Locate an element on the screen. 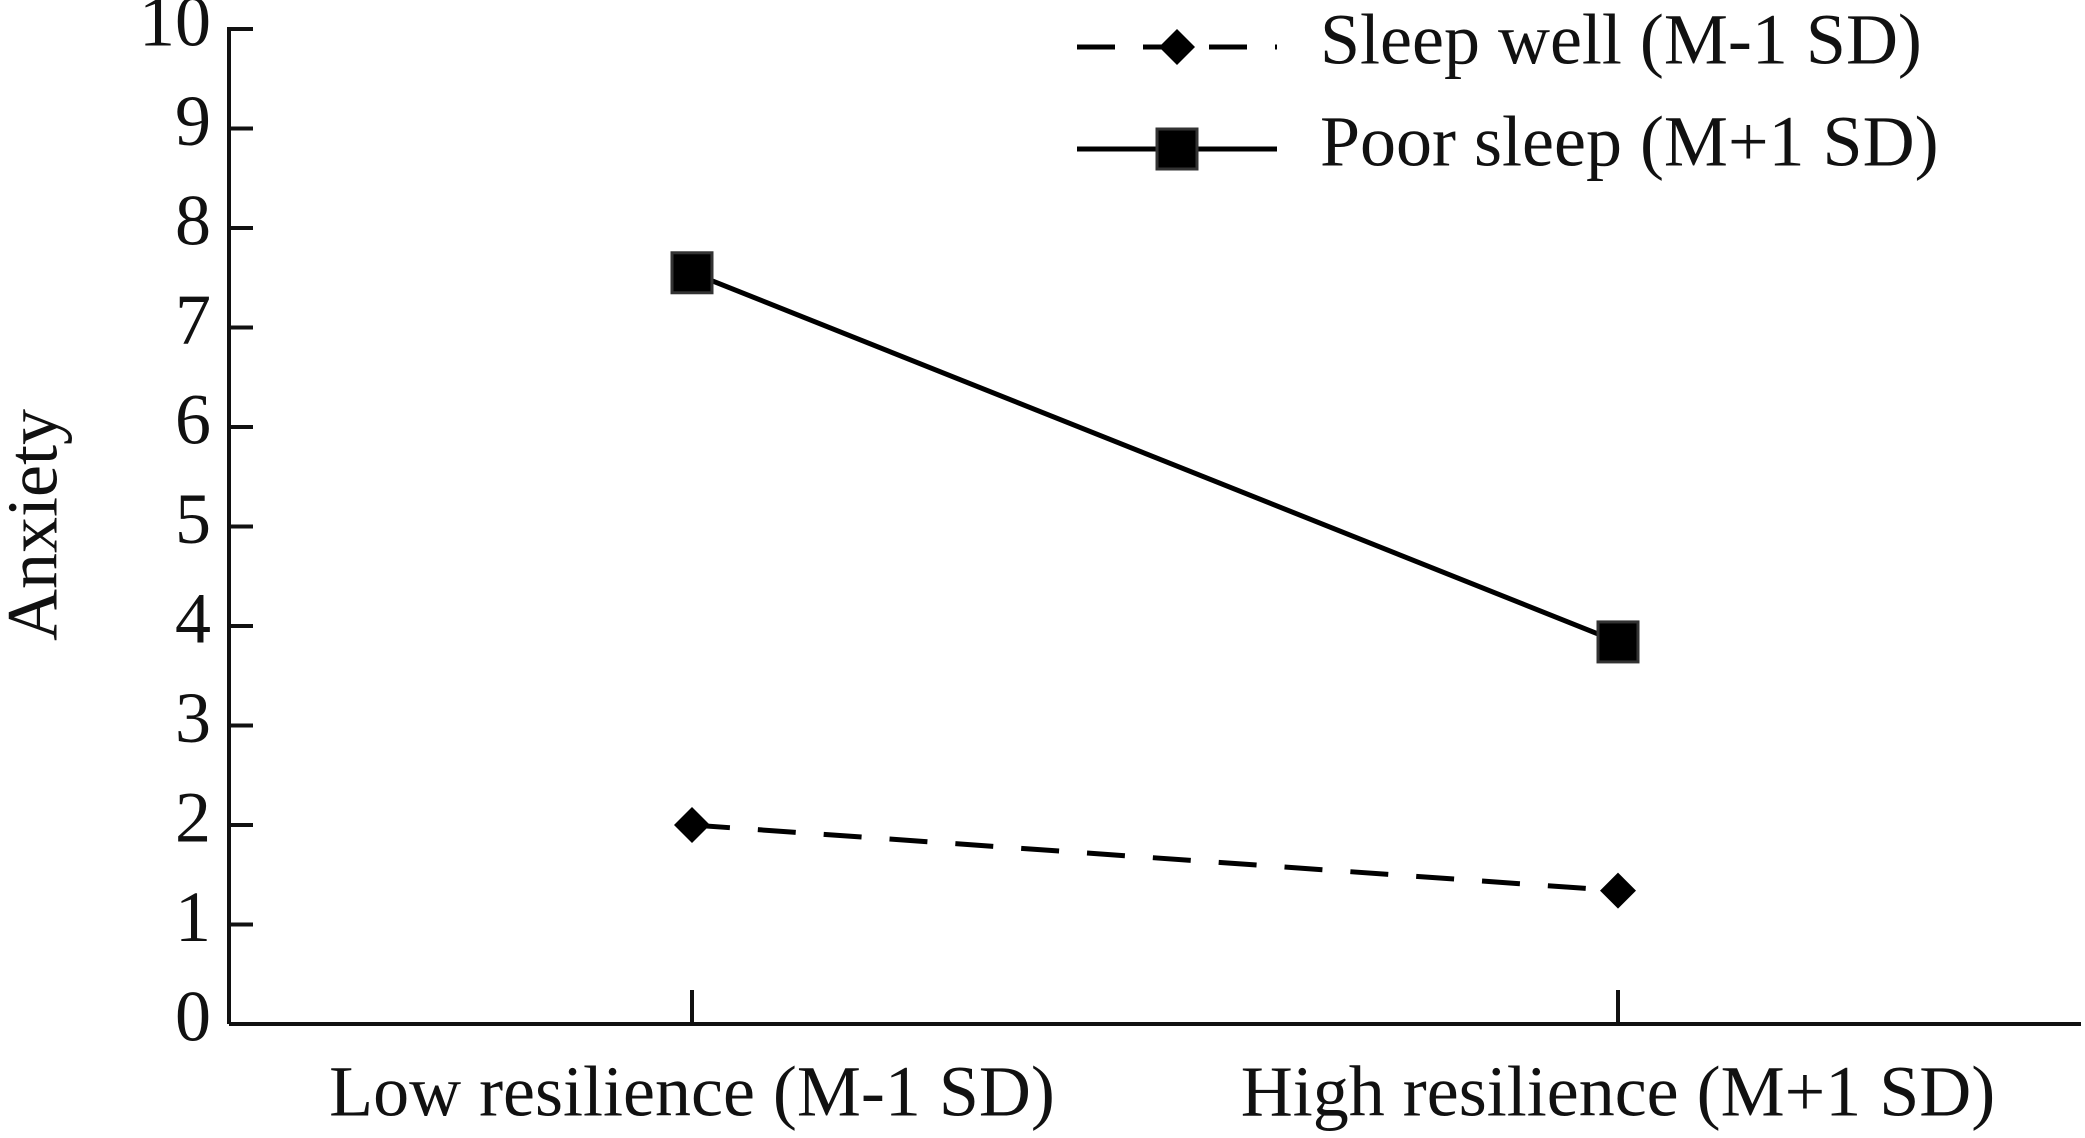 Image resolution: width=2085 pixels, height=1138 pixels. y-tick-label: 5 is located at coordinates (193, 519).